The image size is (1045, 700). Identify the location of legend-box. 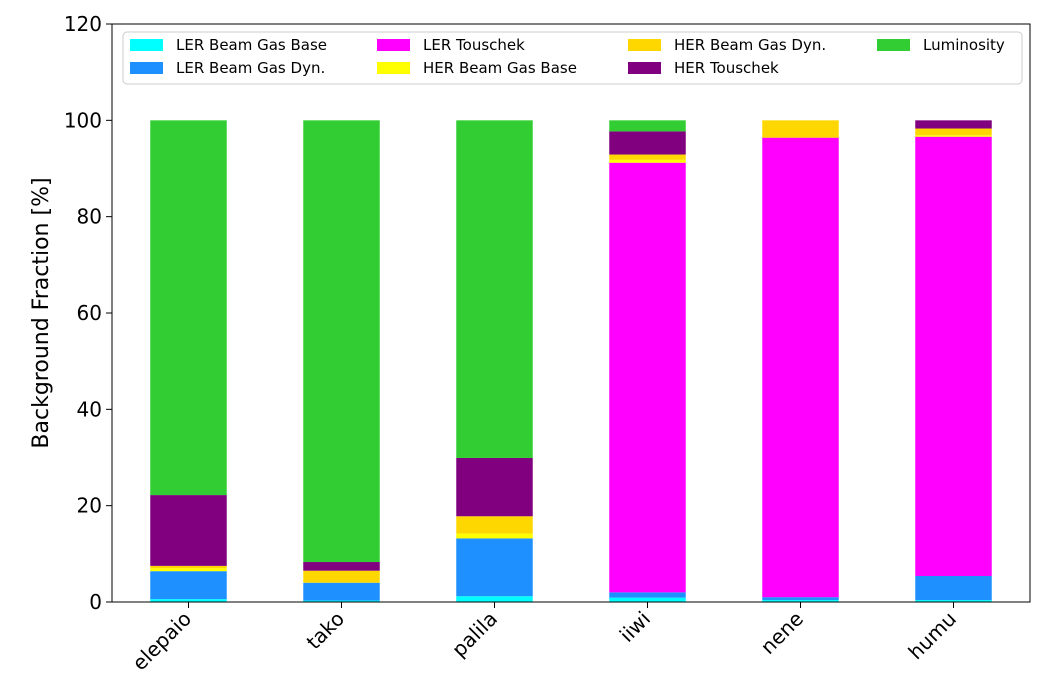
(572, 58).